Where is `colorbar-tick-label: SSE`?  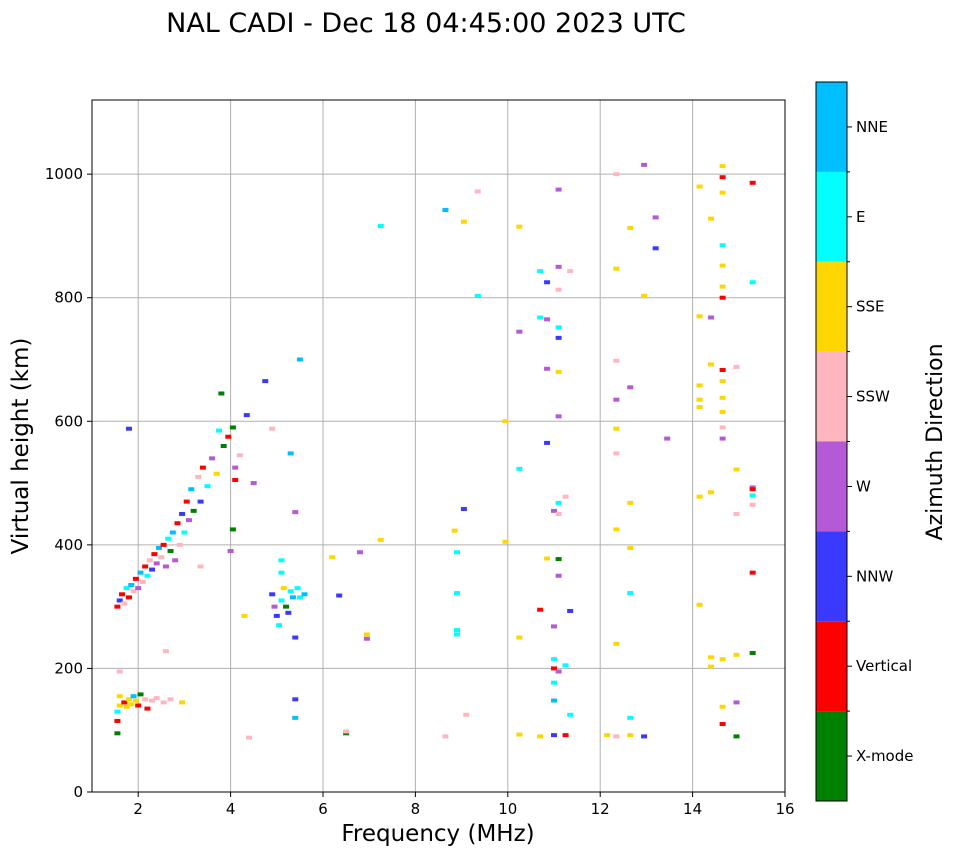
colorbar-tick-label: SSE is located at coordinates (870, 307).